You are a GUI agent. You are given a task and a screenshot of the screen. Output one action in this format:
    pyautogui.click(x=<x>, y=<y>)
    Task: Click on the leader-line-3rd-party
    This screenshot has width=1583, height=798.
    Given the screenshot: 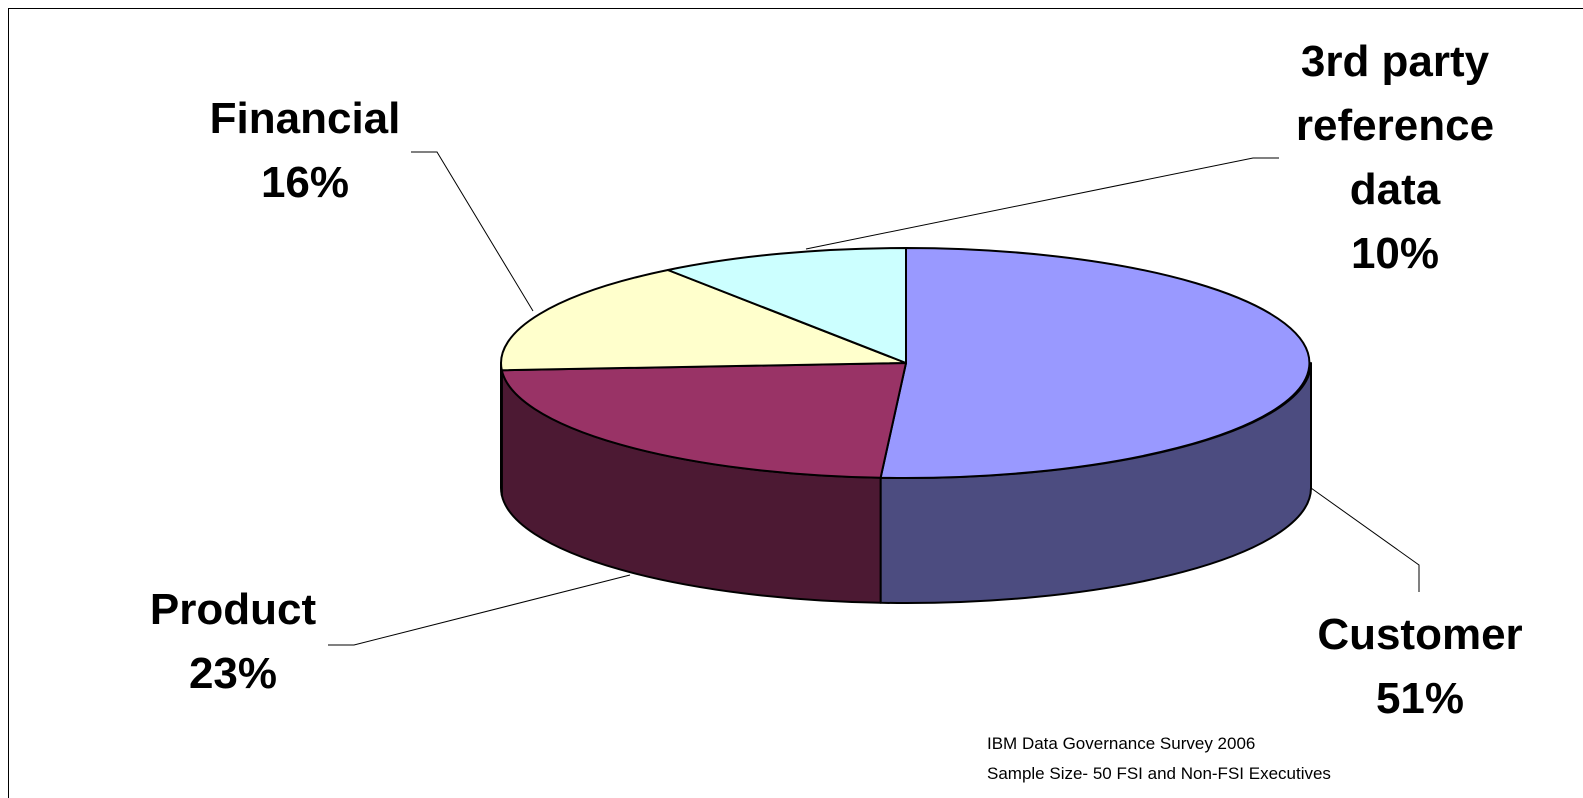 What is the action you would take?
    pyautogui.click(x=1042, y=203)
    